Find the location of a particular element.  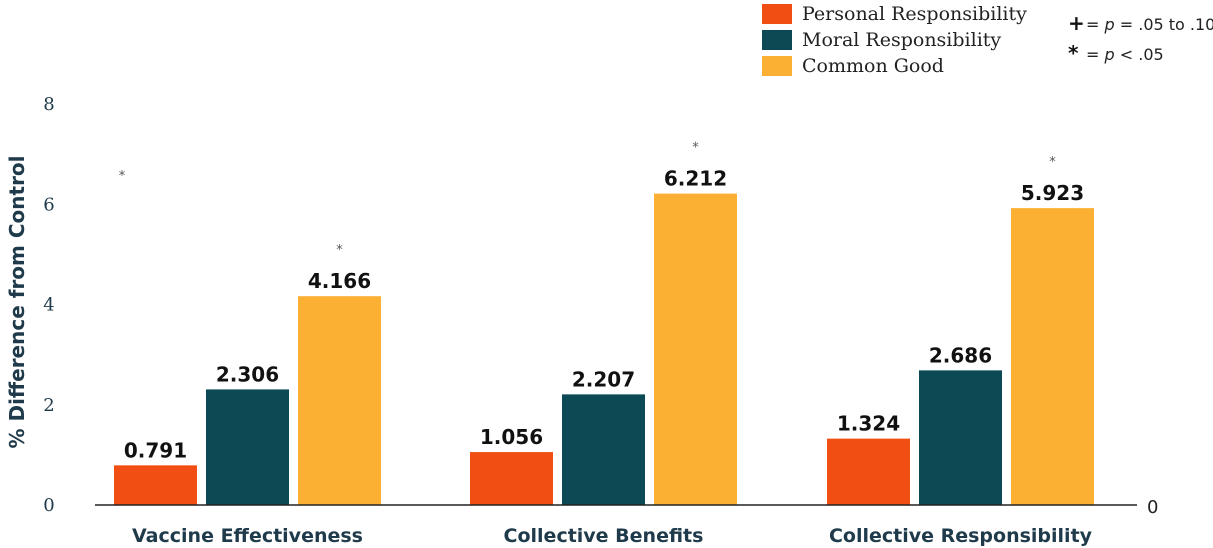

y-tick-label: 4 is located at coordinates (48, 305).